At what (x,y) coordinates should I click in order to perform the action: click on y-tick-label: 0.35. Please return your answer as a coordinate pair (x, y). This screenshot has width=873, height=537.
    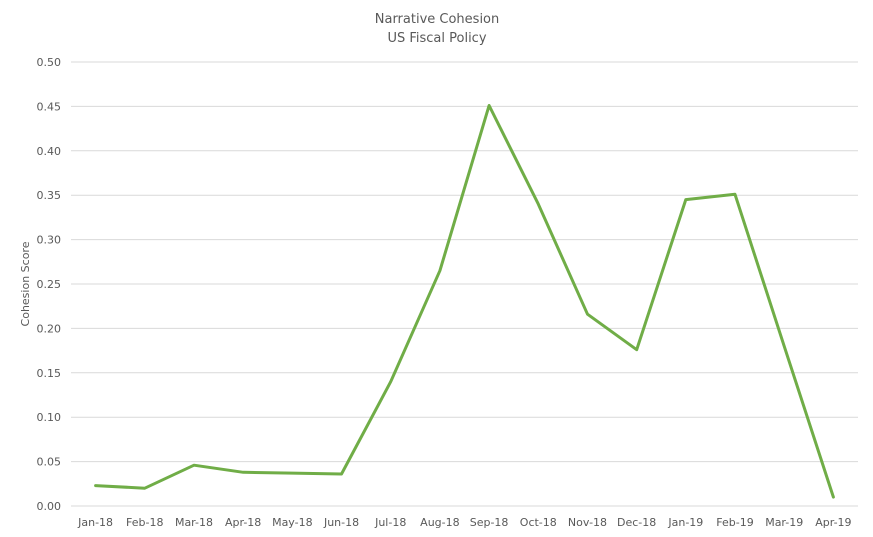
    Looking at the image, I should click on (49, 195).